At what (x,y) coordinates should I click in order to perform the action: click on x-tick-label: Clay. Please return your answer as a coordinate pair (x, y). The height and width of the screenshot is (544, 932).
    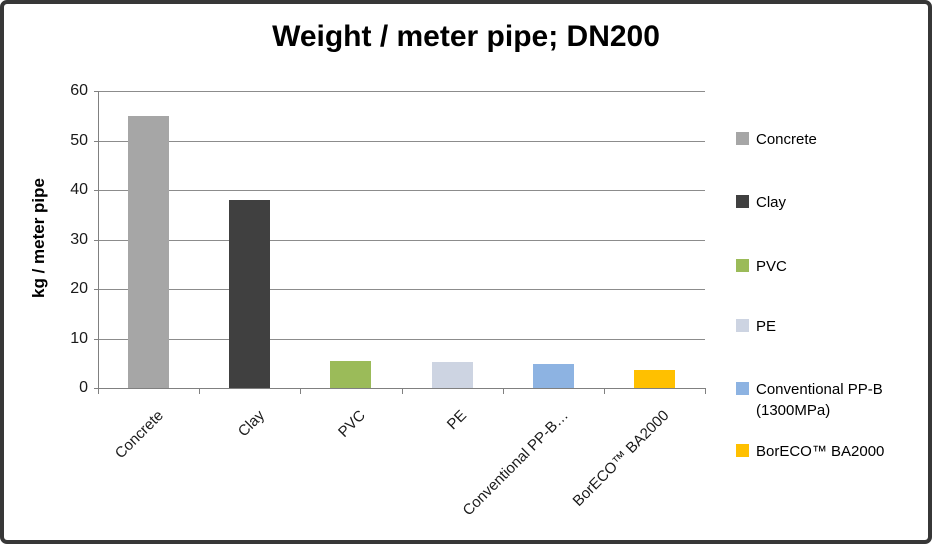
    Looking at the image, I should click on (251, 424).